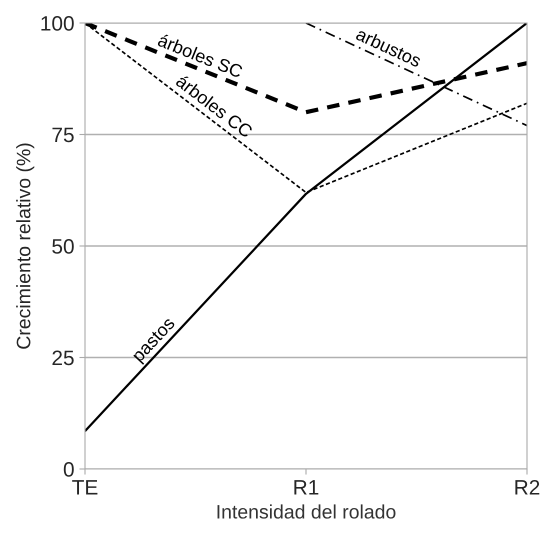 This screenshot has width=542, height=540. I want to click on y-tick-label: 75, so click(63, 135).